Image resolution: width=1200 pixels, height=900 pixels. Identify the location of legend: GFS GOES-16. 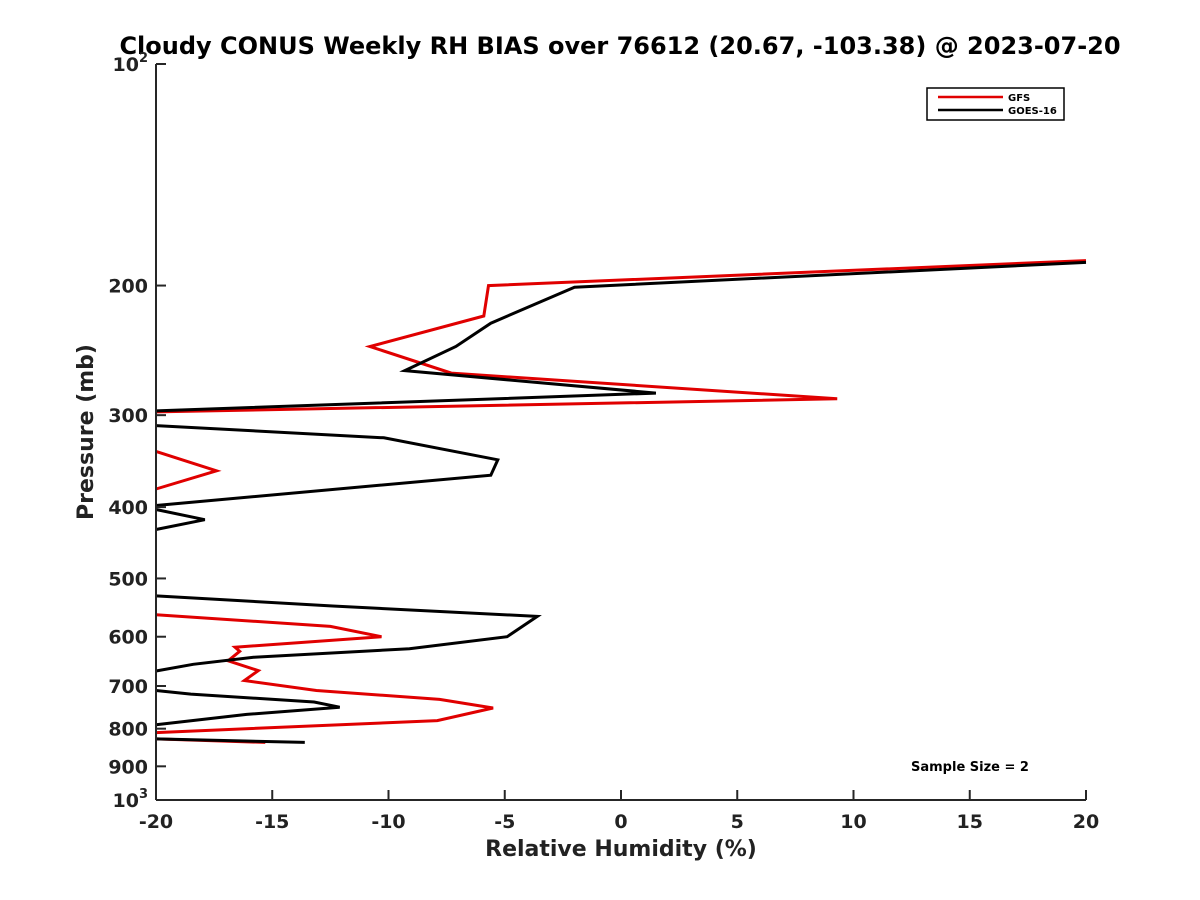
(995, 104).